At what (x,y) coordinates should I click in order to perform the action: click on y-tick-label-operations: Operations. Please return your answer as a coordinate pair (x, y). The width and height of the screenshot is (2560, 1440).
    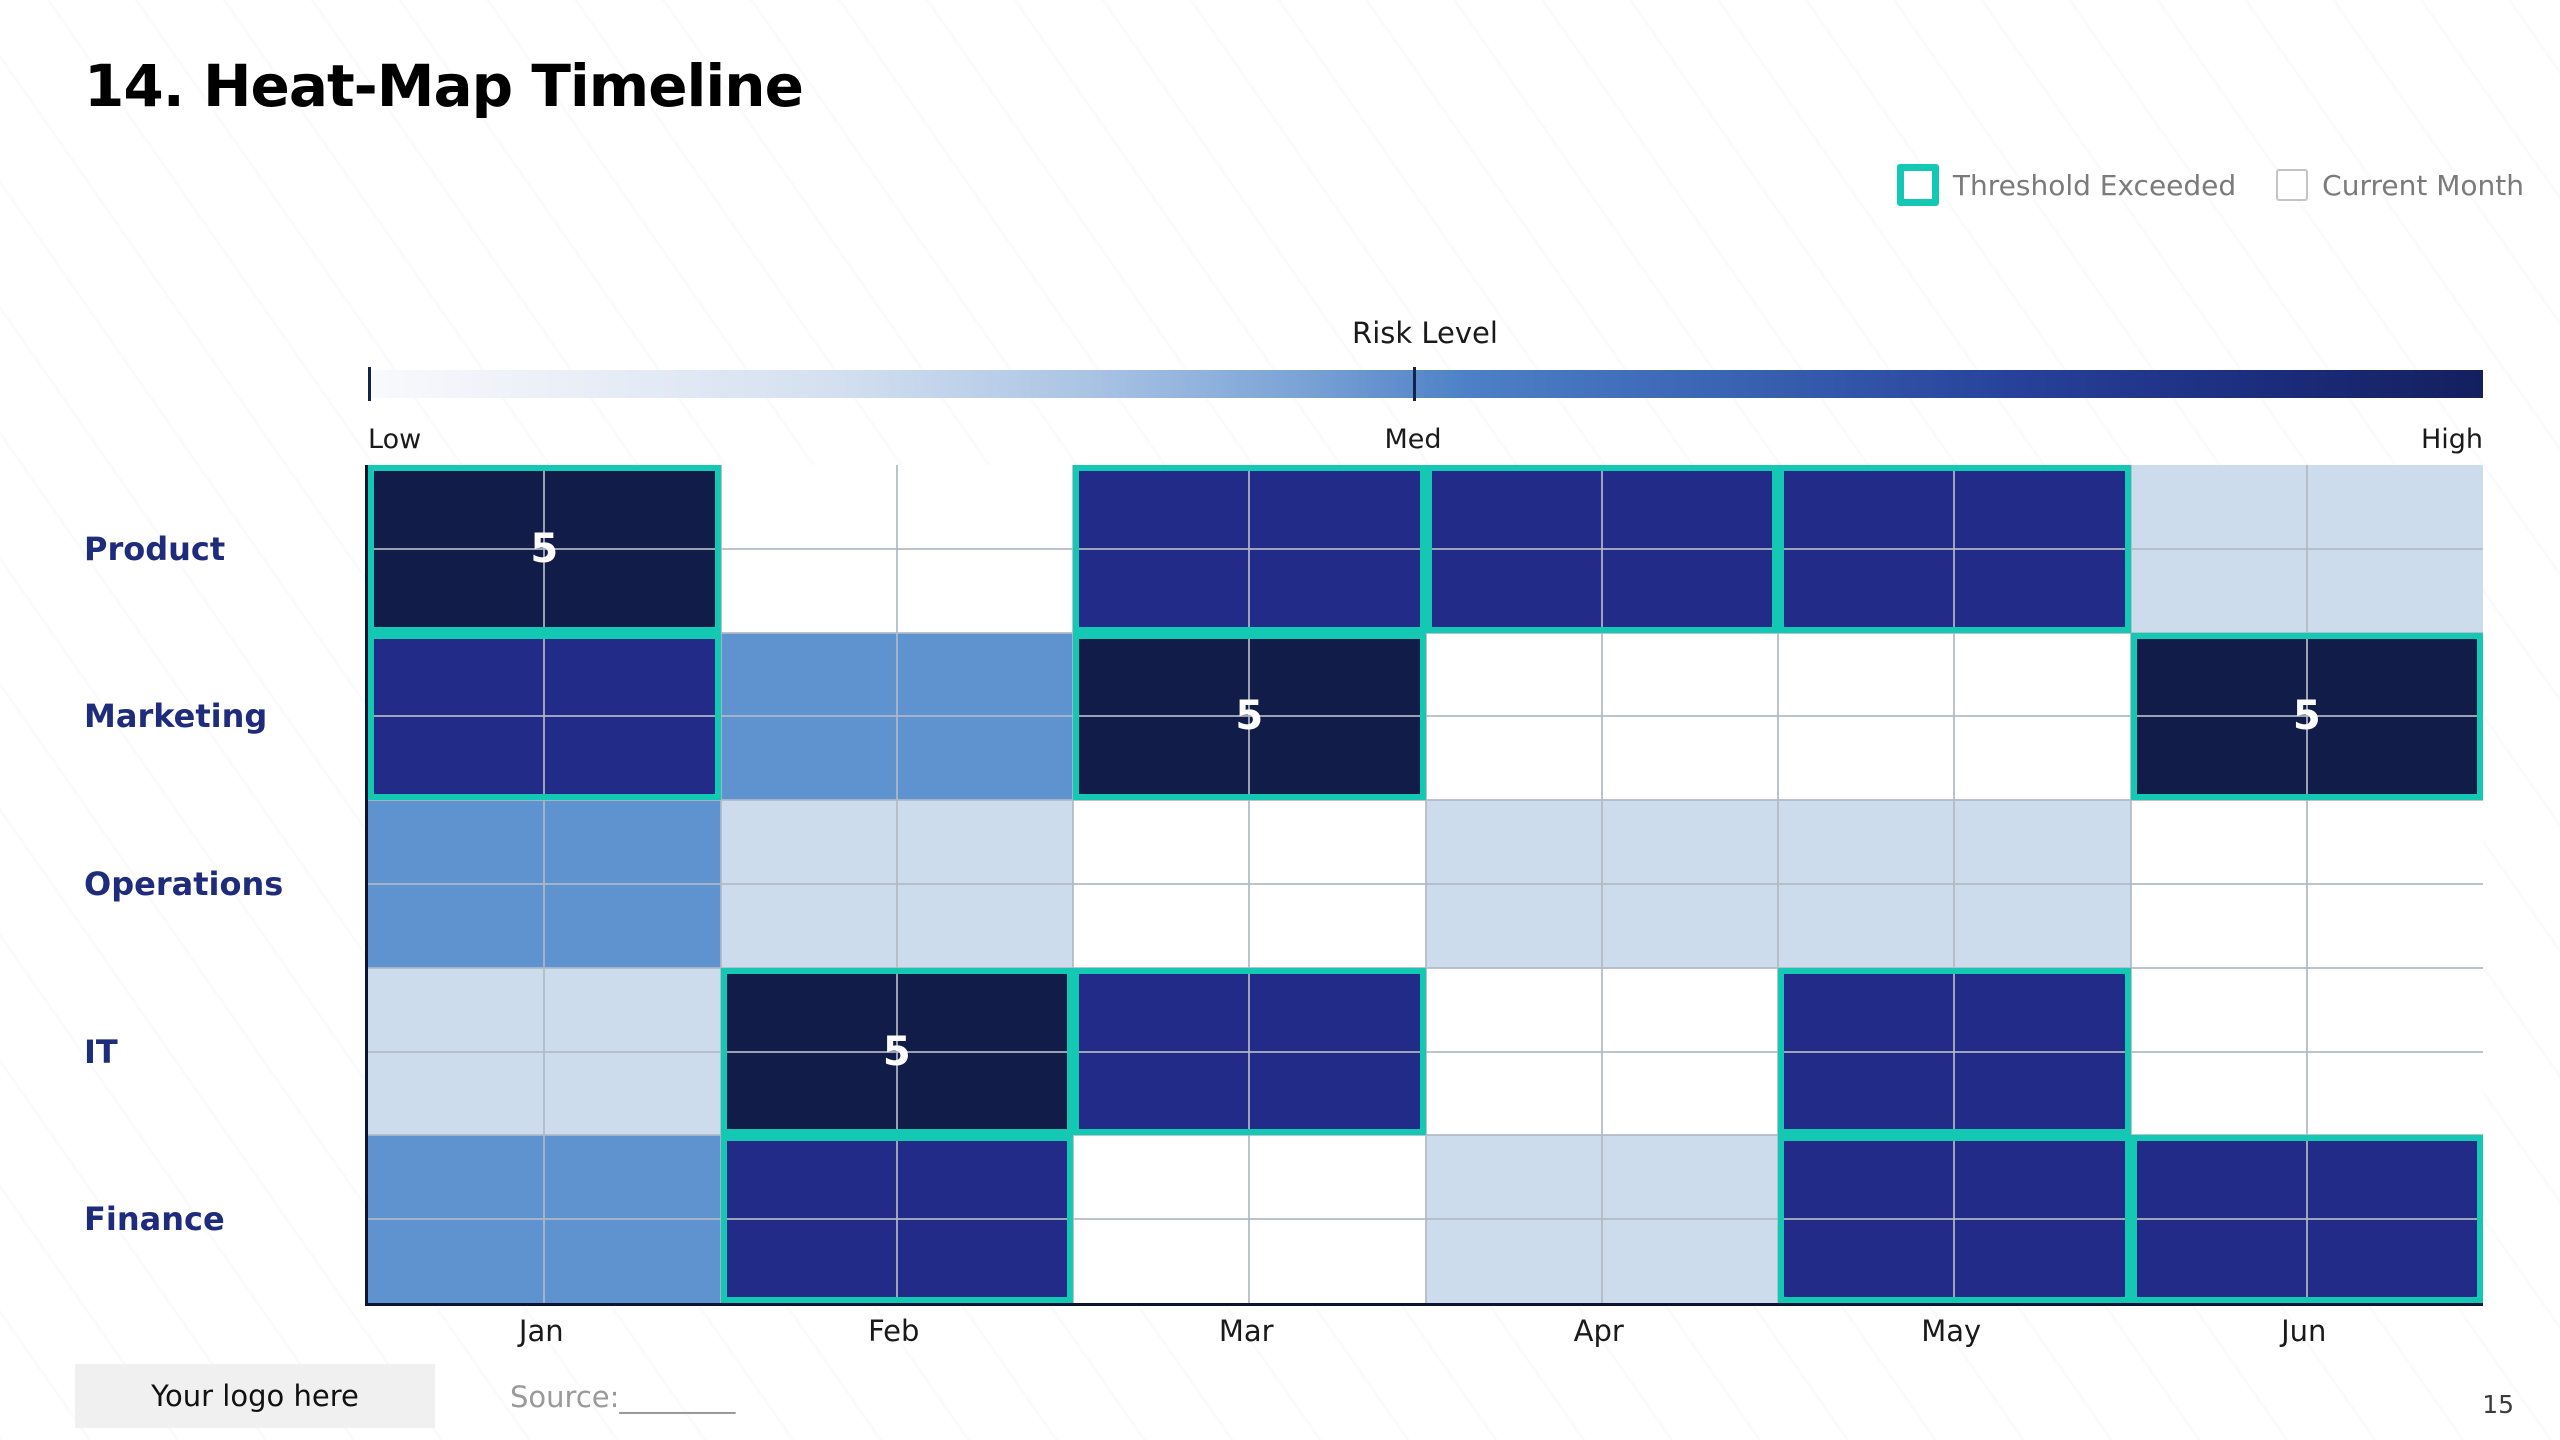
    Looking at the image, I should click on (184, 883).